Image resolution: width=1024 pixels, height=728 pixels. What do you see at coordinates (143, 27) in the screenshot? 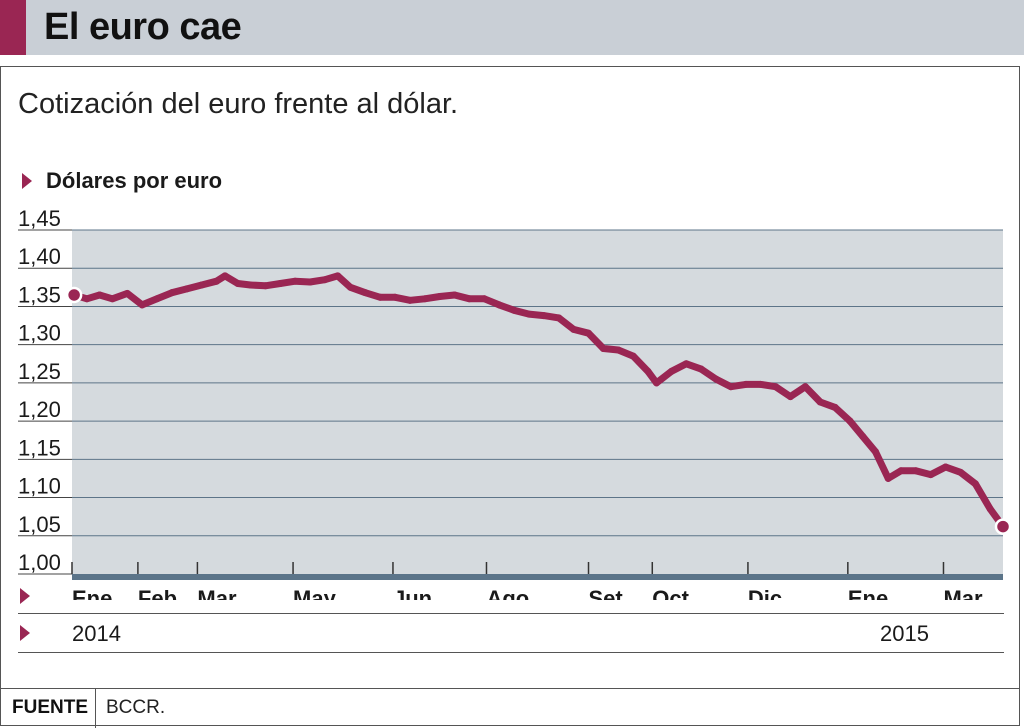
I see `page-title: El euro cae` at bounding box center [143, 27].